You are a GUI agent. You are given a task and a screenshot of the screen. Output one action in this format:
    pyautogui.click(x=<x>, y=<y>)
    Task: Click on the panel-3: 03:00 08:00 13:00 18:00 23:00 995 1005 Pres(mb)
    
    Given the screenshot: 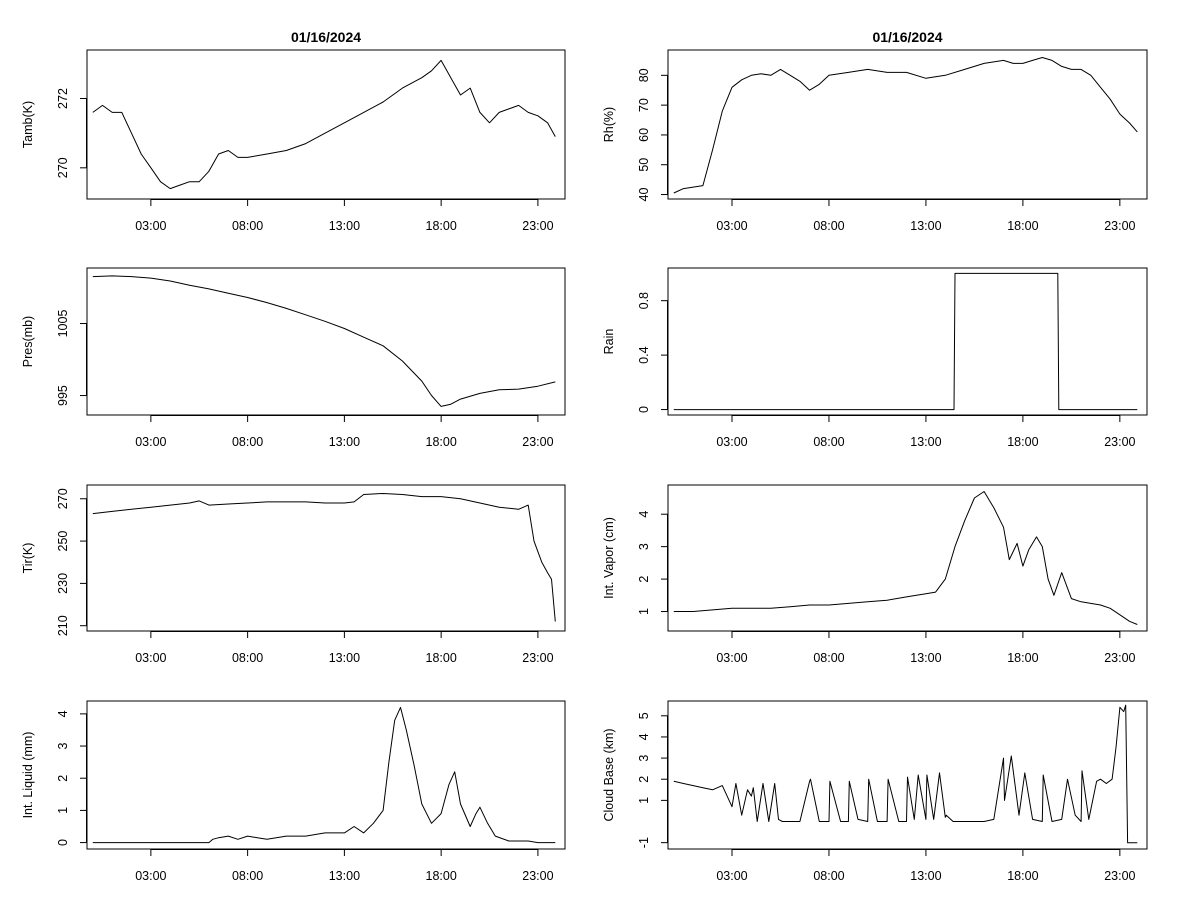 What is the action you would take?
    pyautogui.click(x=293, y=358)
    